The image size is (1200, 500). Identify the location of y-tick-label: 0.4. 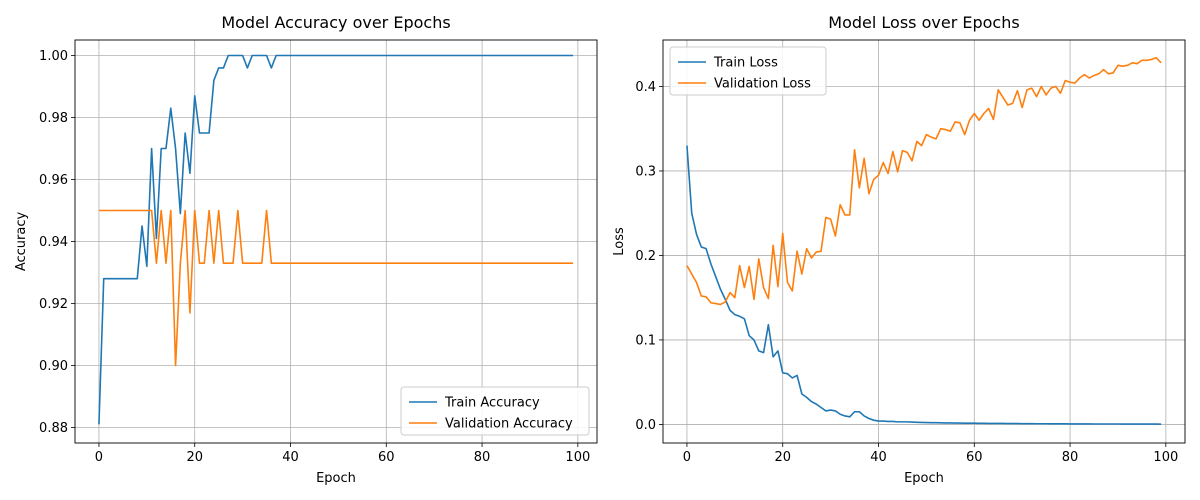
(645, 87).